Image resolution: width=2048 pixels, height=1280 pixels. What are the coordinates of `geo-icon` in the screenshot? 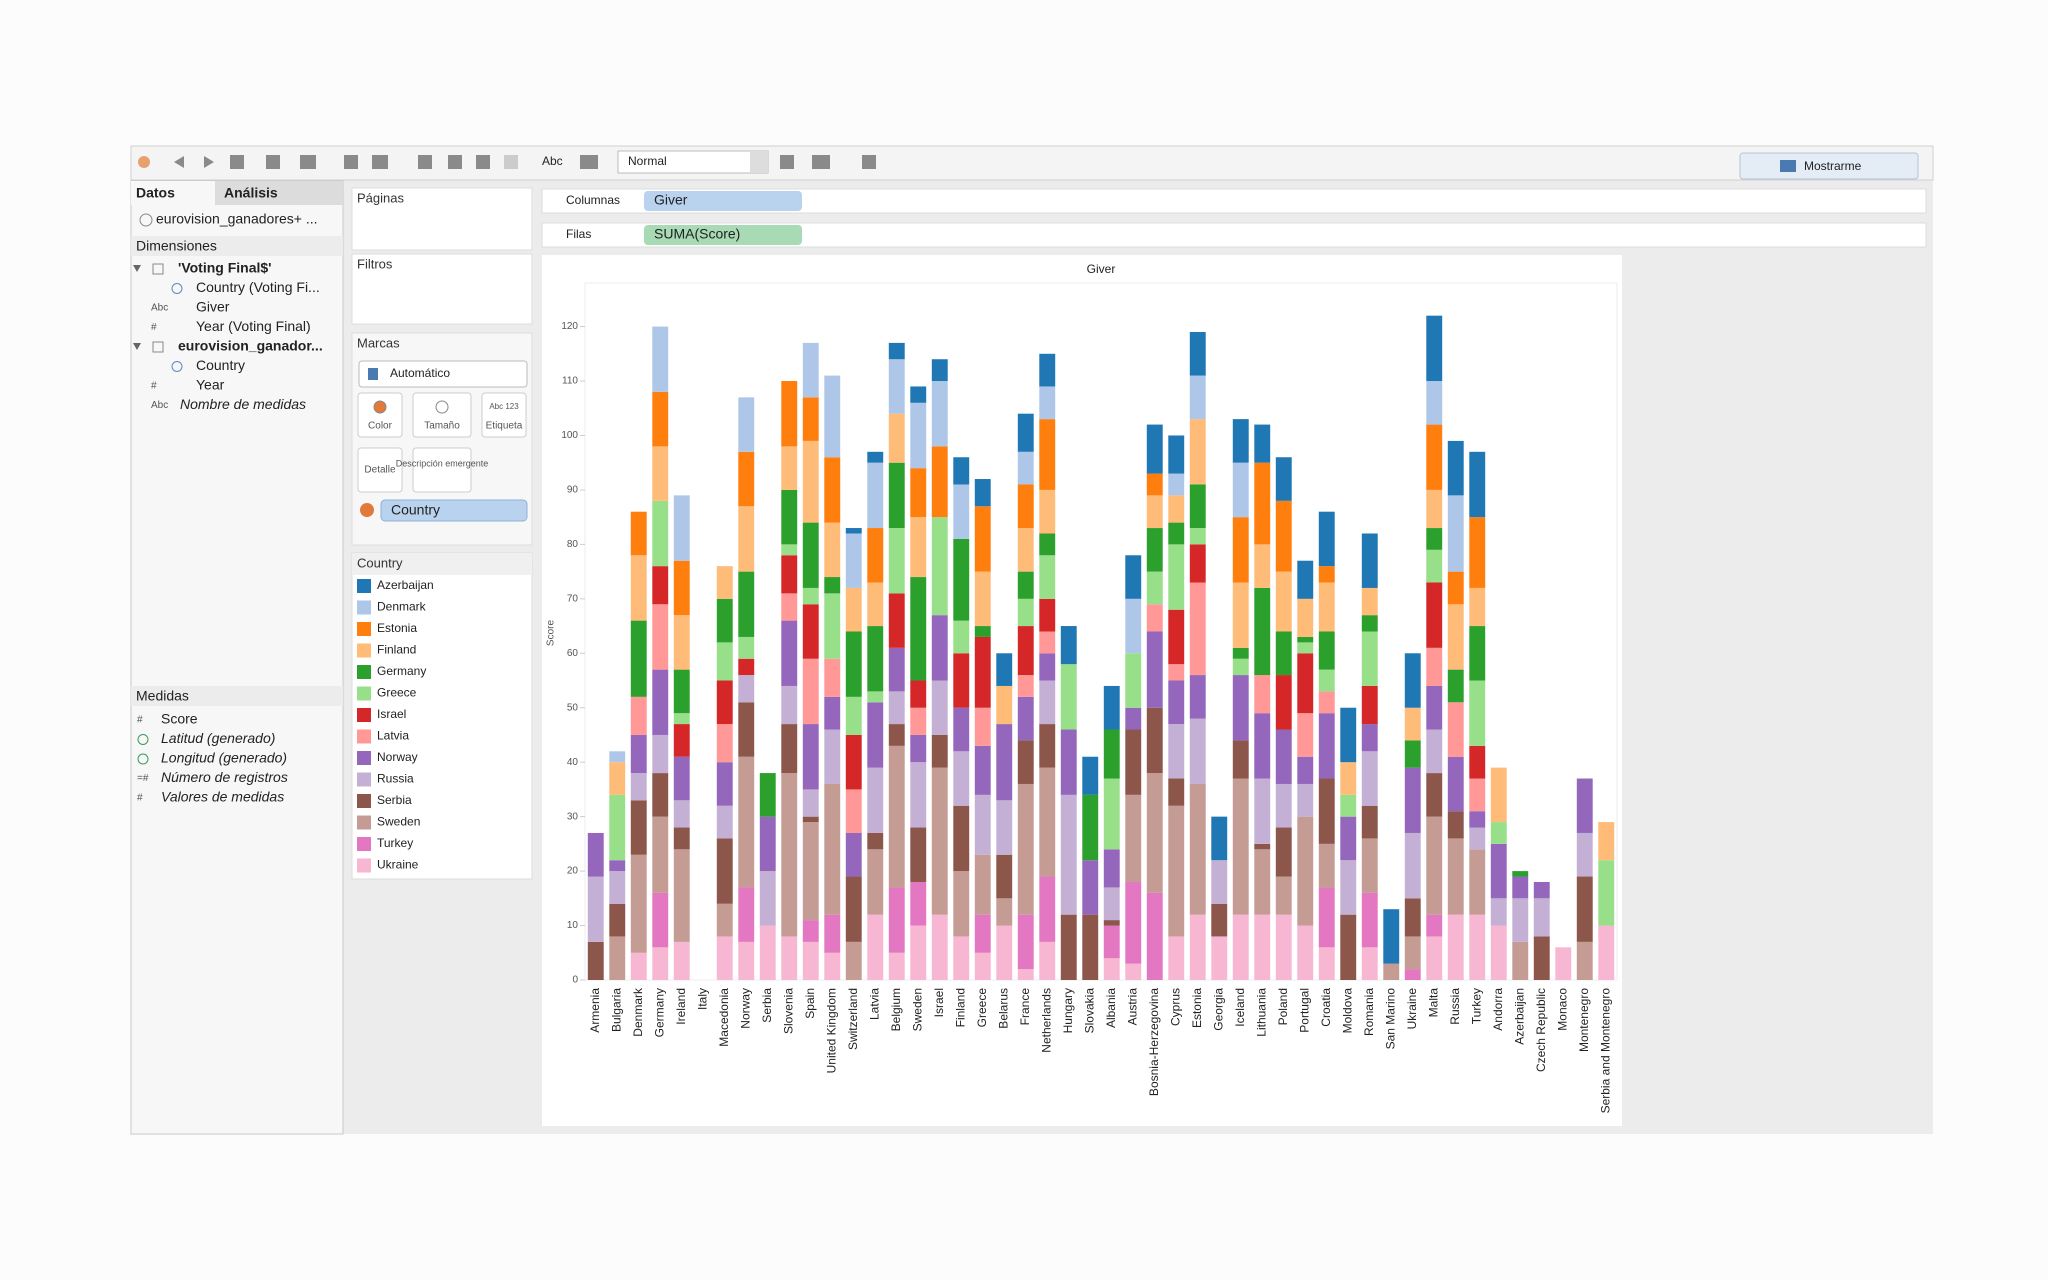 It's located at (143, 759).